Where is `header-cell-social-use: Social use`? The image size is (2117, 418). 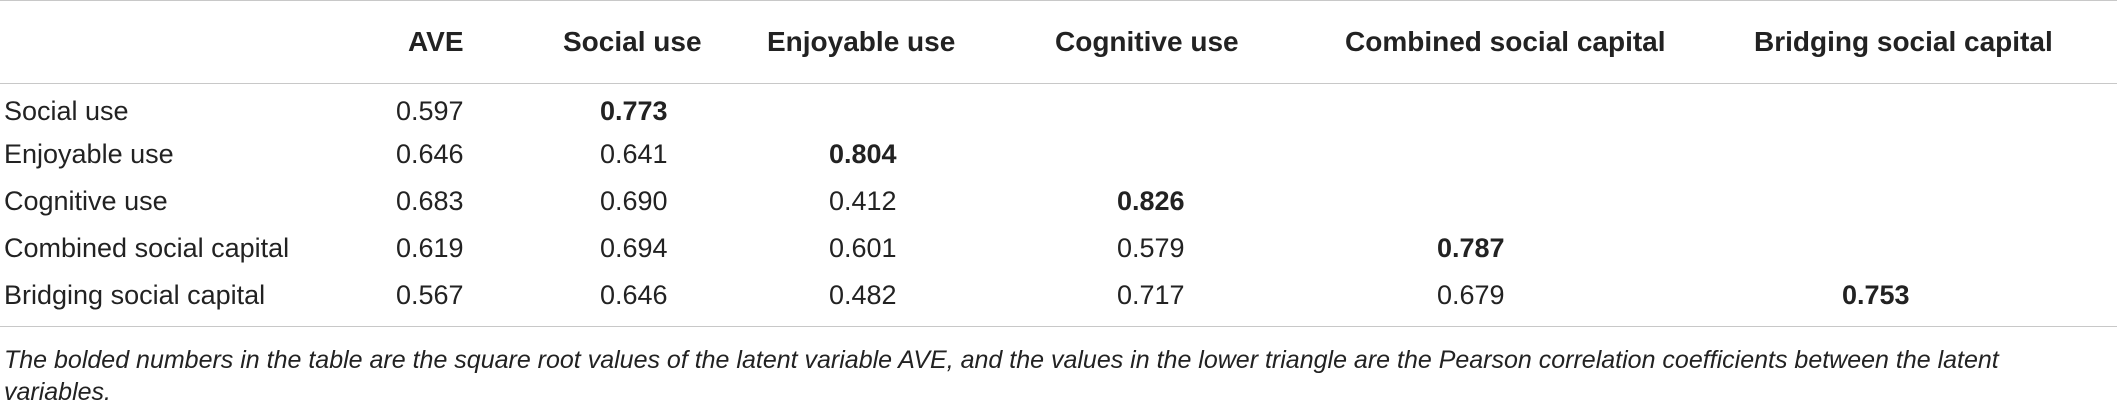 header-cell-social-use: Social use is located at coordinates (665, 42).